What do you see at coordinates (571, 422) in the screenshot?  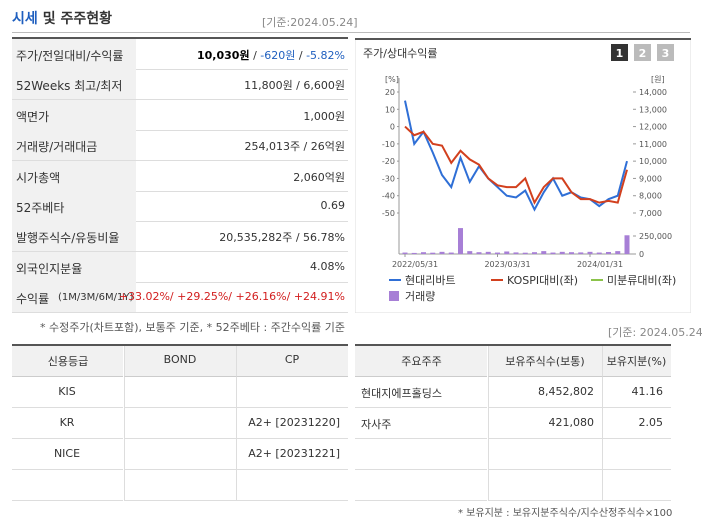 I see `cell-text: 421,080` at bounding box center [571, 422].